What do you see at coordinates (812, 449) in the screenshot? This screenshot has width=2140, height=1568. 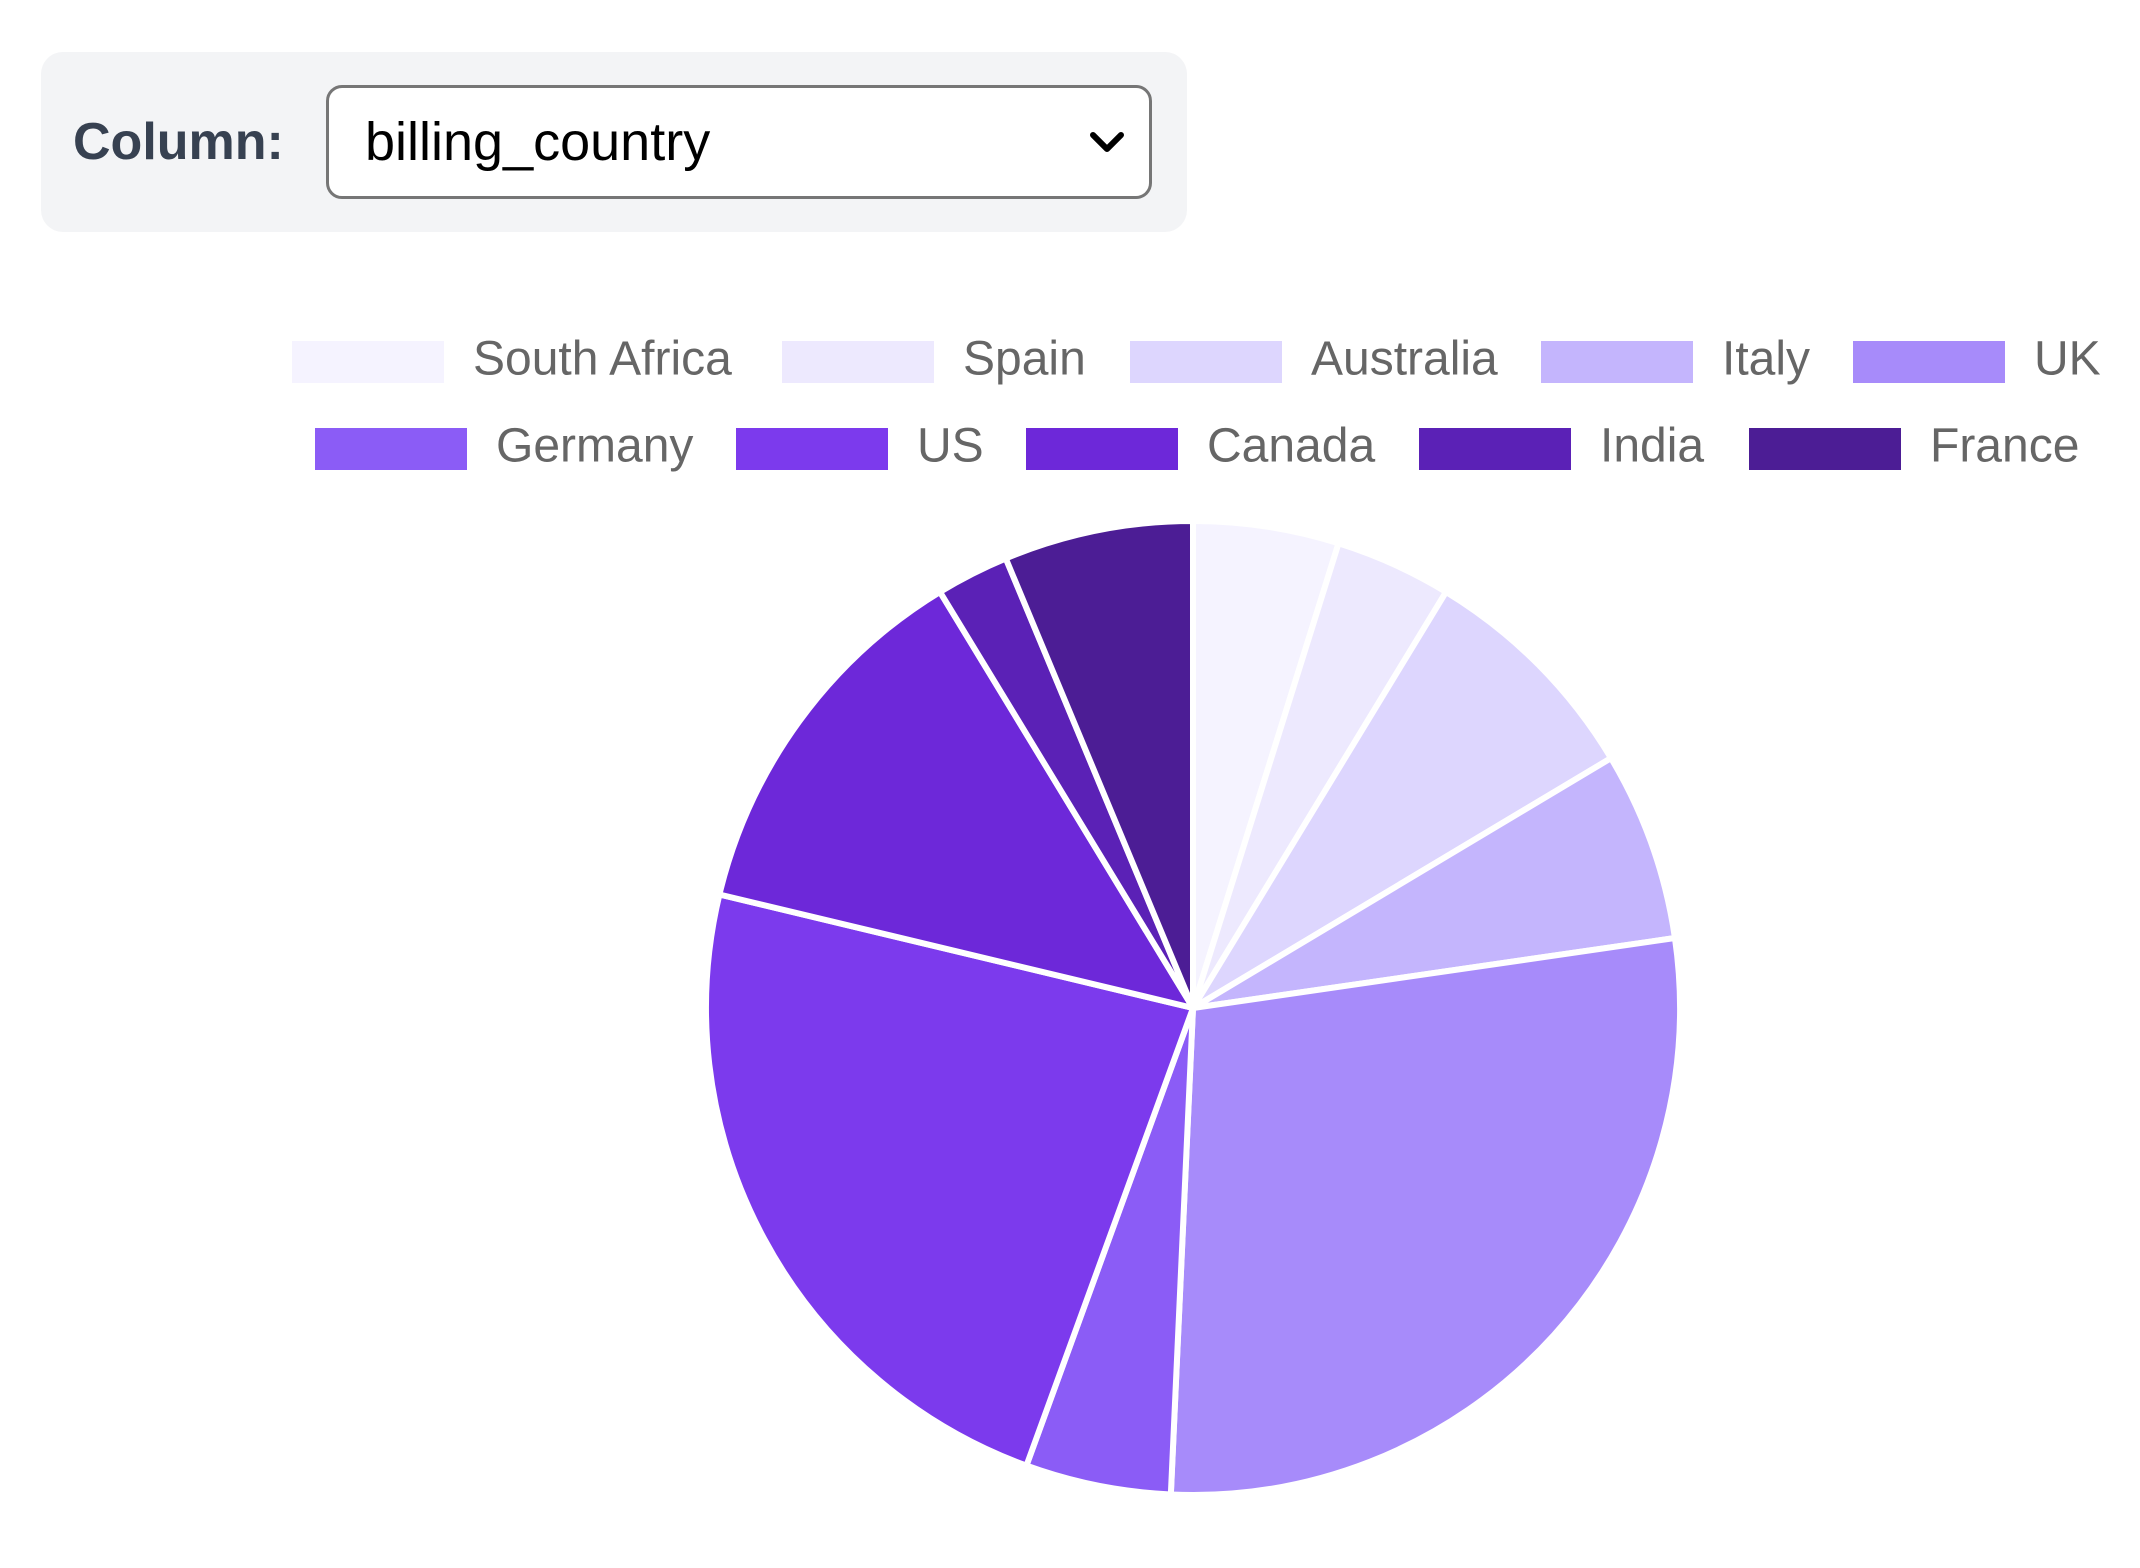 I see `legend-swatch-us` at bounding box center [812, 449].